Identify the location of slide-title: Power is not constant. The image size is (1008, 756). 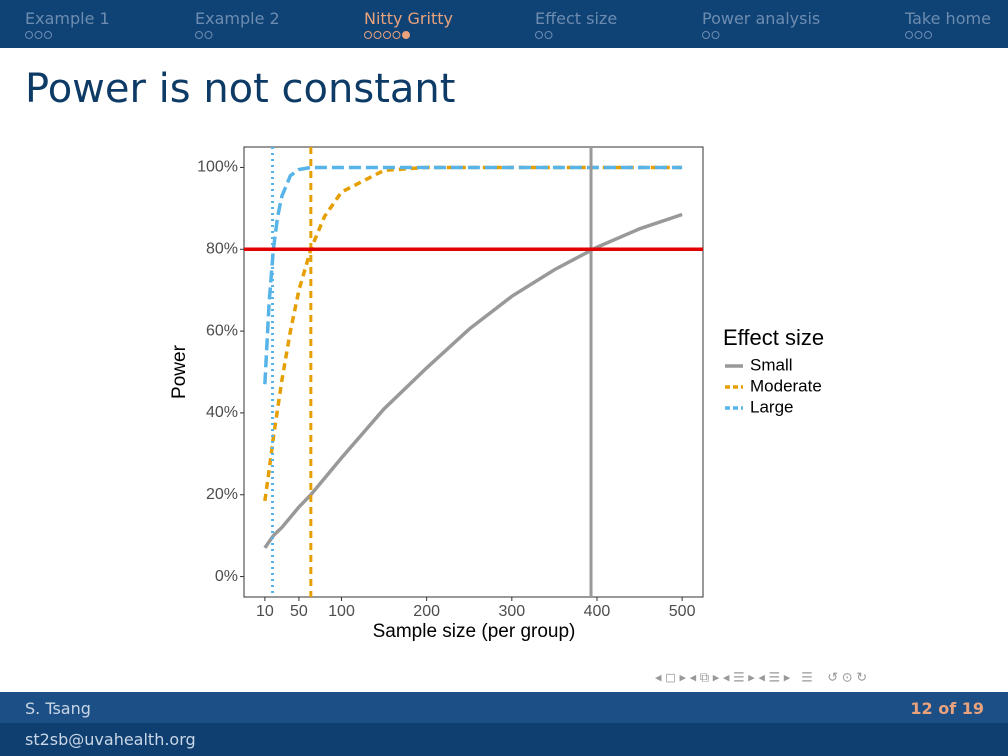
(240, 89).